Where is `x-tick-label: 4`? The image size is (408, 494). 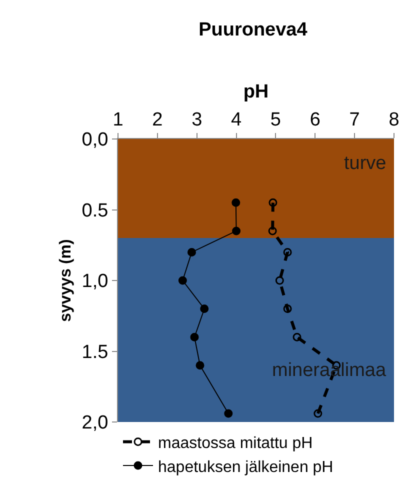
x-tick-label: 4 is located at coordinates (236, 119).